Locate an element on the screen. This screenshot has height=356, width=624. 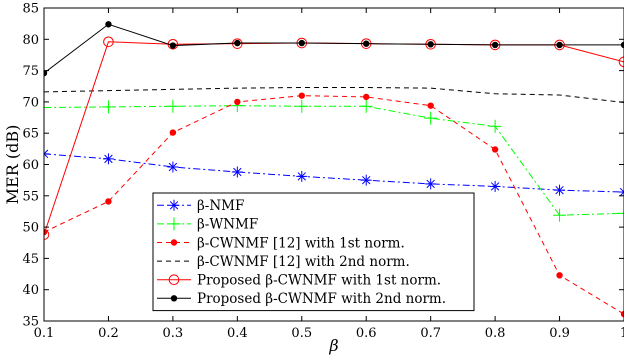
y-tick-label: 85 is located at coordinates (30, 9).